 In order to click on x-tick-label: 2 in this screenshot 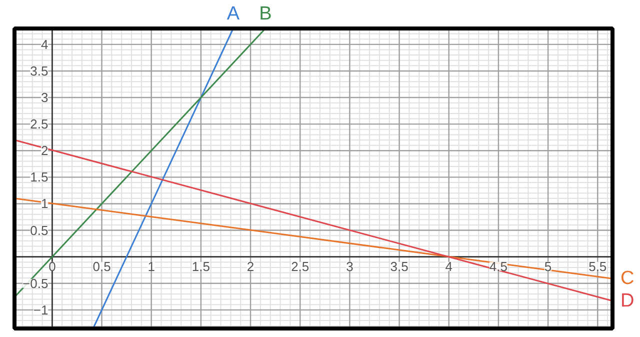, I will do `click(250, 266)`.